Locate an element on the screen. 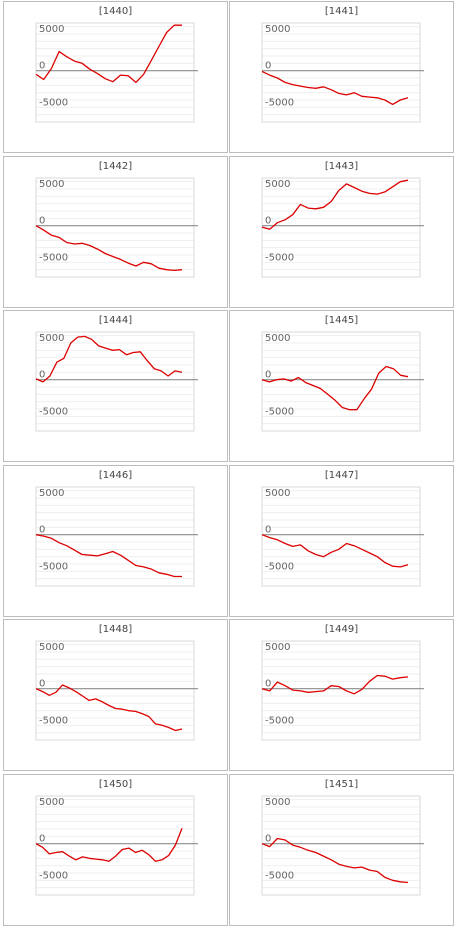 The height and width of the screenshot is (929, 456). chart-title: [1447] is located at coordinates (341, 475).